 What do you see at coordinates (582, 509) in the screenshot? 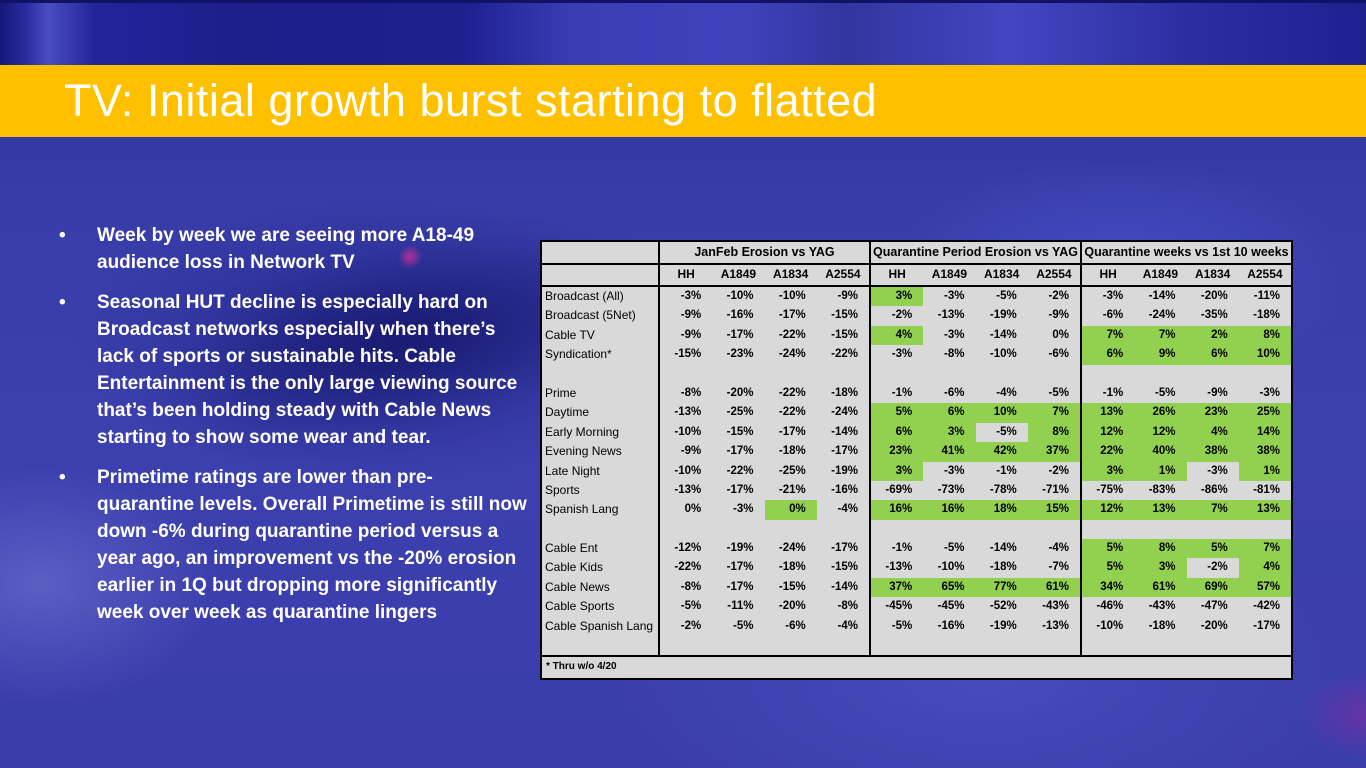
I see `row-label: Spanish Lang` at bounding box center [582, 509].